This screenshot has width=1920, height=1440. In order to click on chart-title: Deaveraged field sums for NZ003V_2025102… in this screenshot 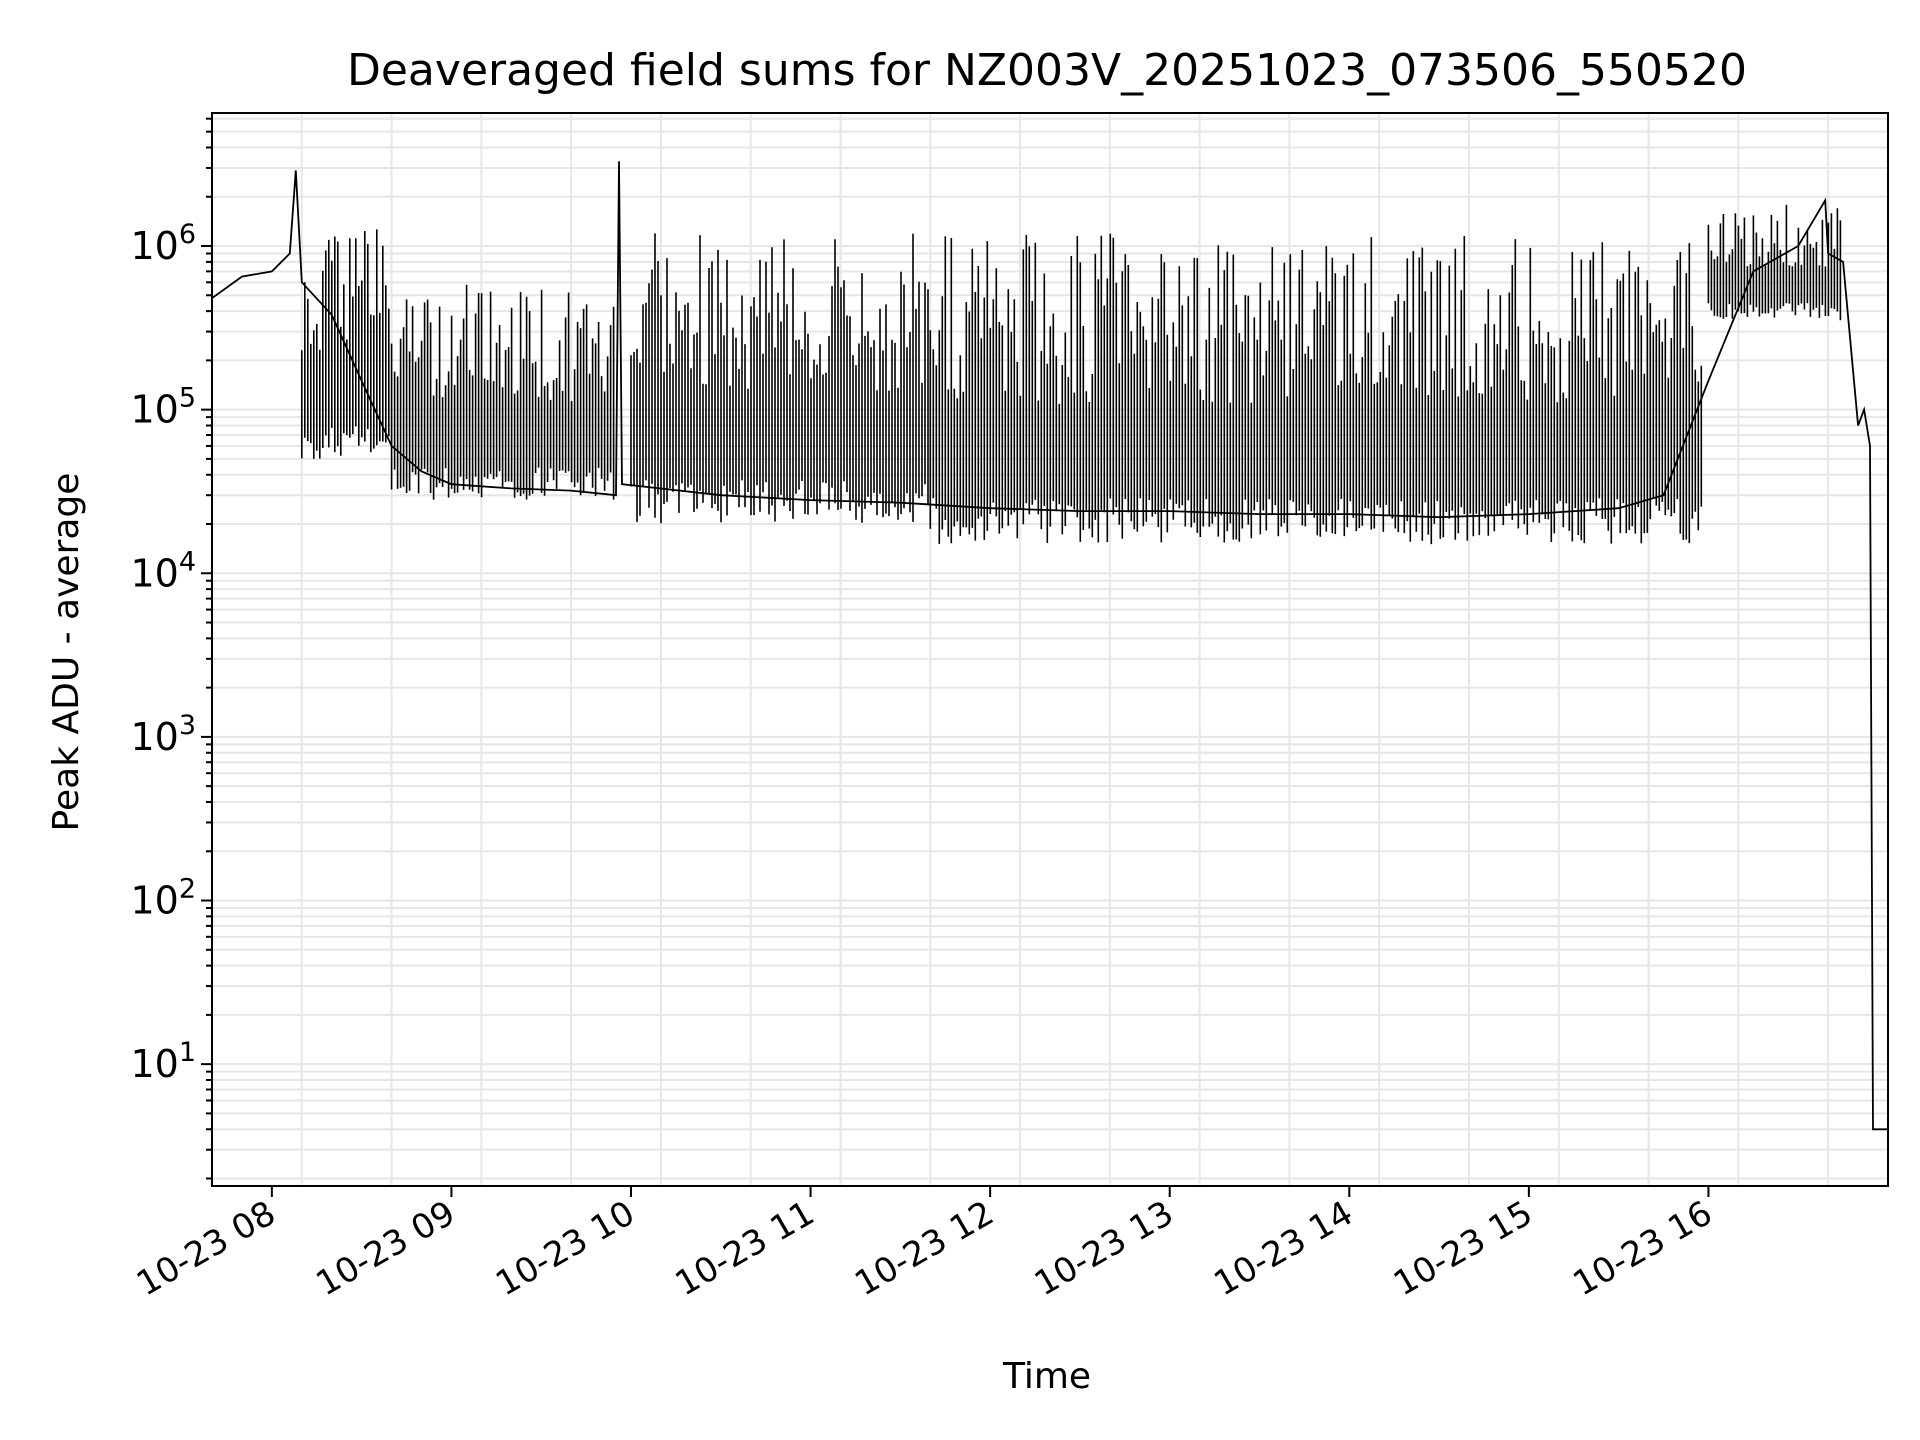, I will do `click(1047, 70)`.